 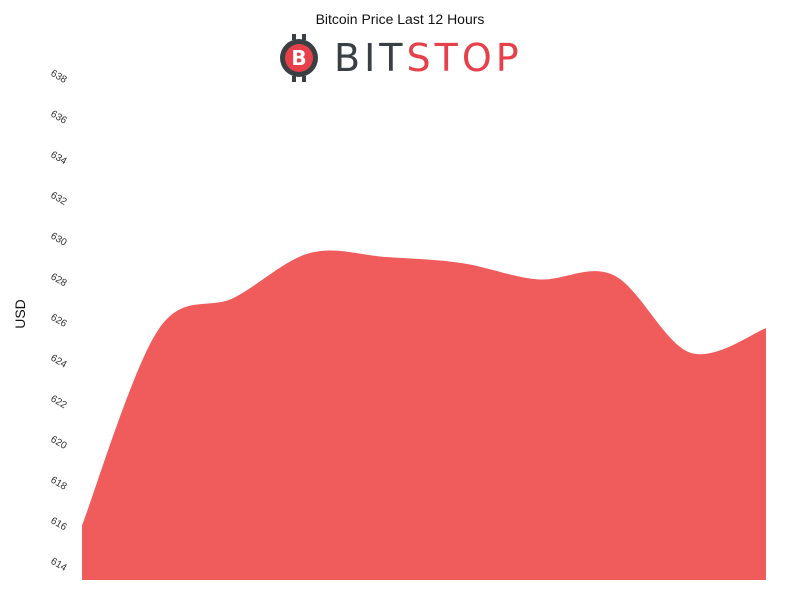 I want to click on y-tick-label: 630, so click(x=59, y=240).